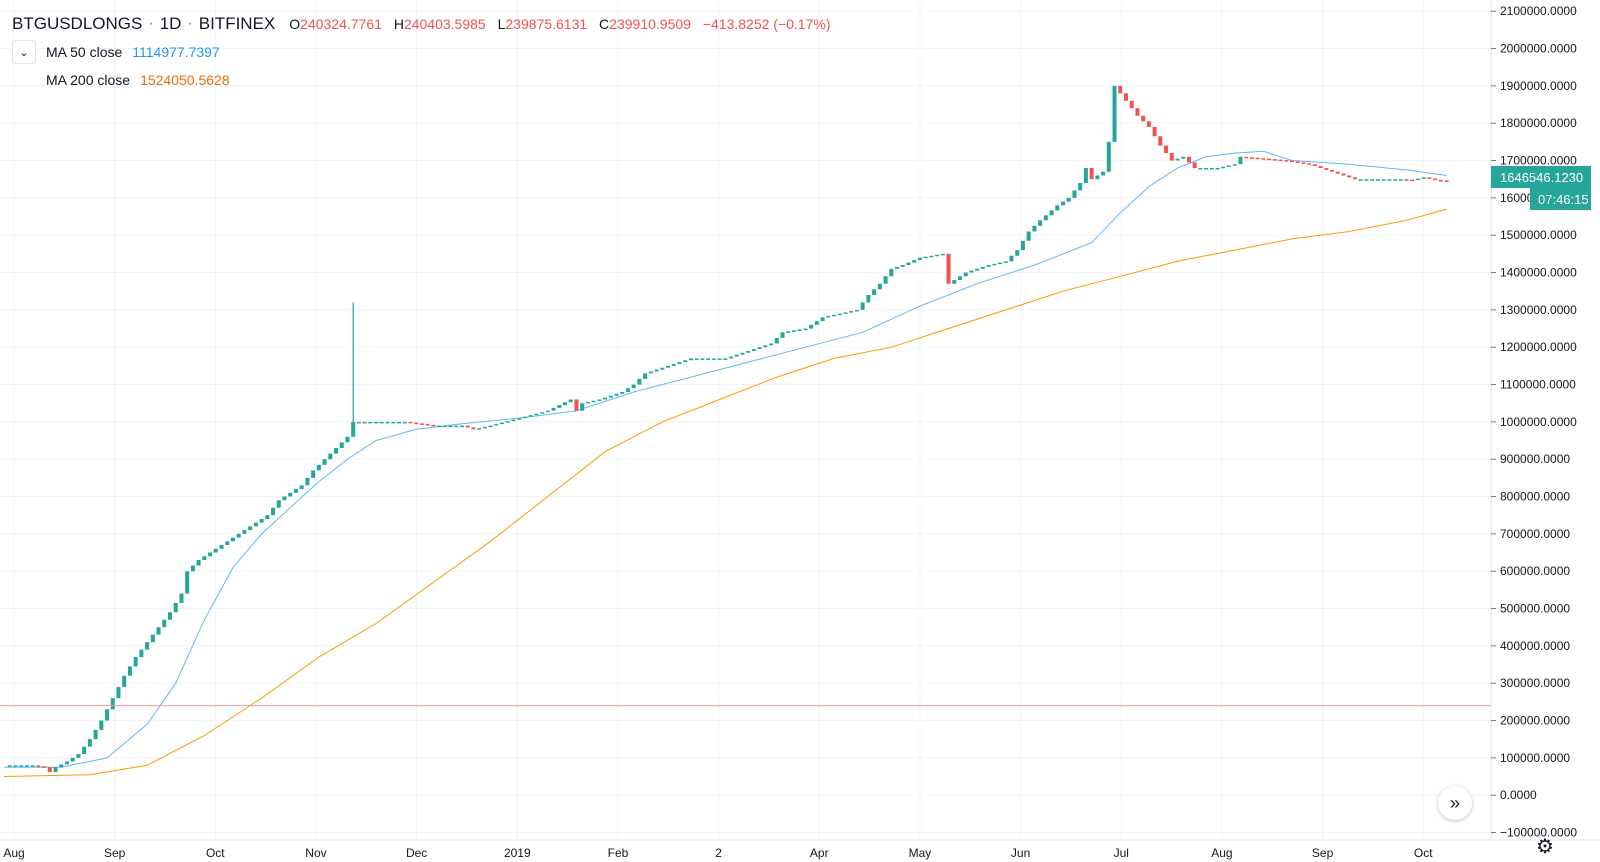  What do you see at coordinates (1455, 803) in the screenshot?
I see `double-chevron-right-icon: »` at bounding box center [1455, 803].